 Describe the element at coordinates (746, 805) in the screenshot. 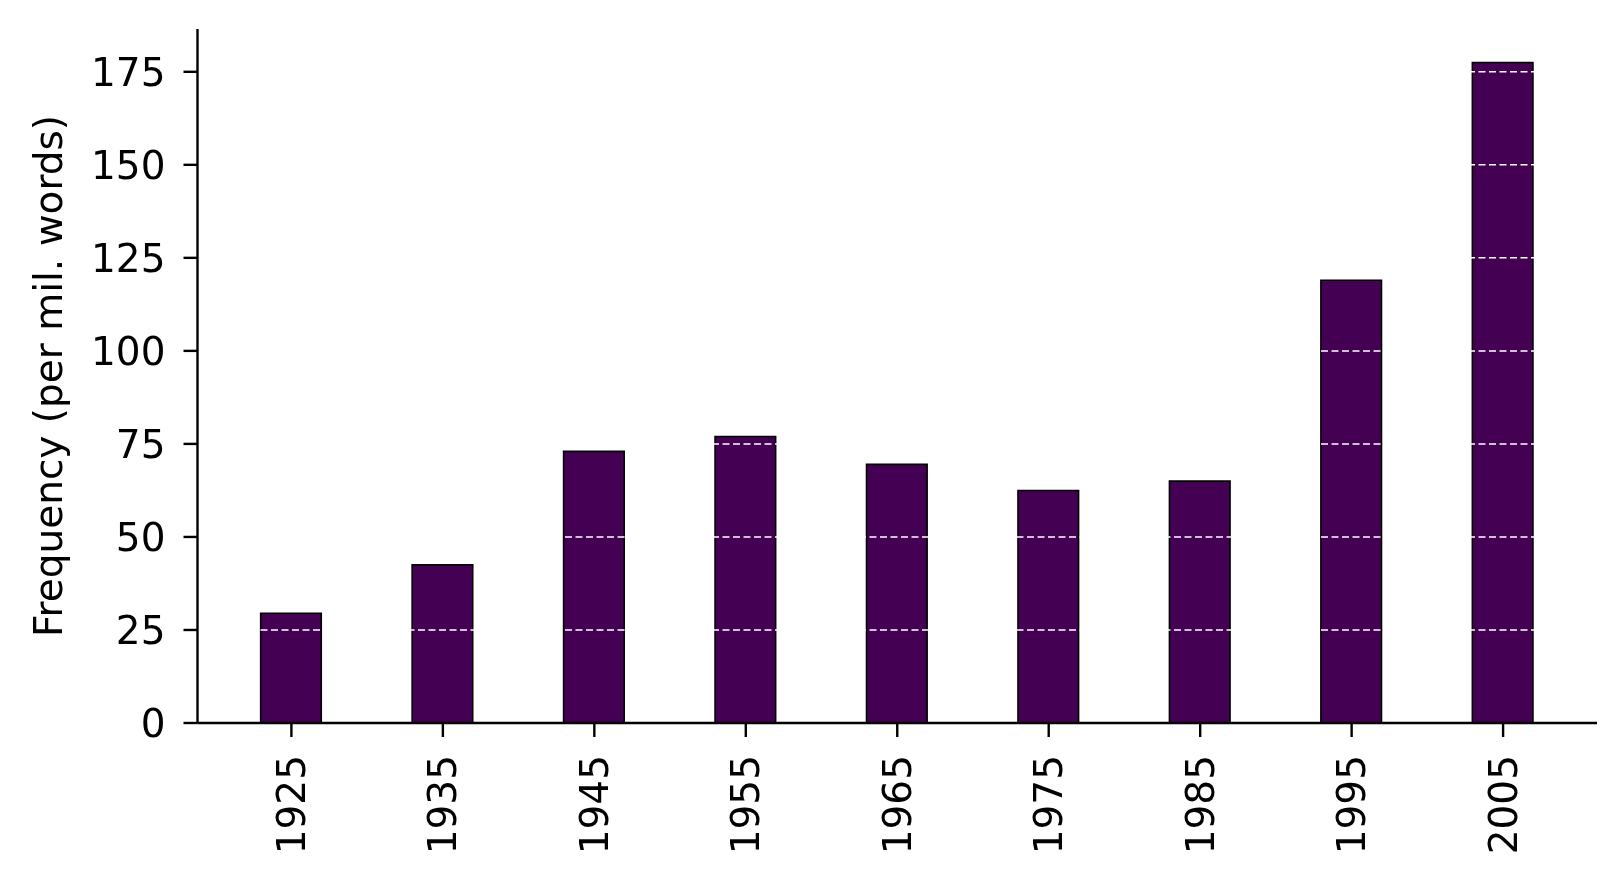

I see `x-tick-label: 1955` at that location.